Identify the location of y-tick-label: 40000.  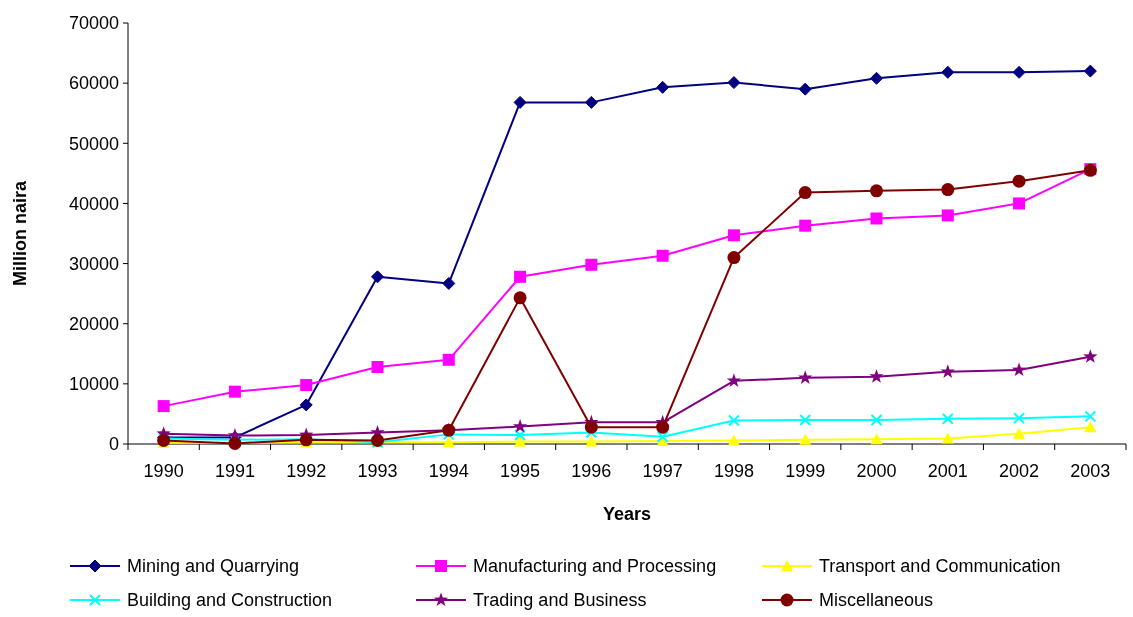
(93, 203).